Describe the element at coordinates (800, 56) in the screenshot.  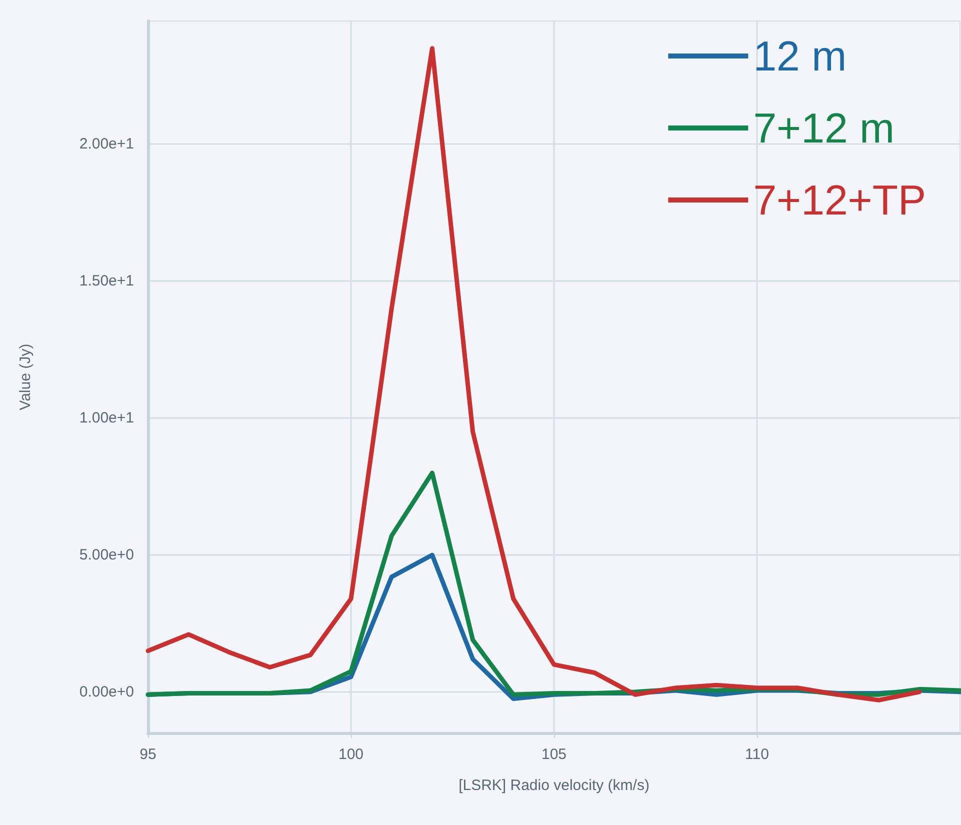
I see `legend-label: 12 m` at that location.